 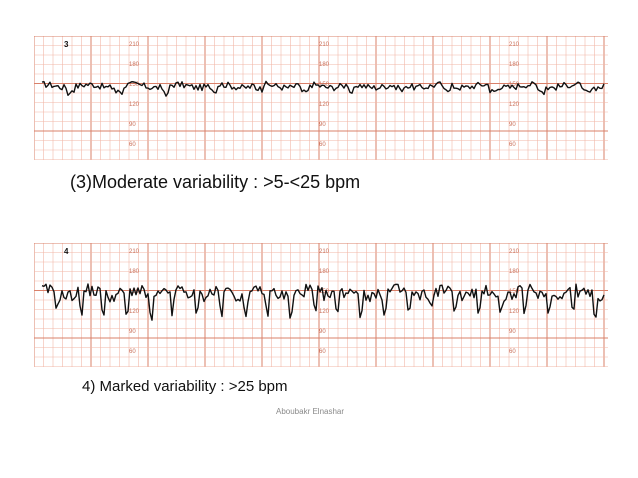 What do you see at coordinates (215, 182) in the screenshot?
I see `caption-moderate-variability: (3)Moderate variability : >5-<25 bpm` at bounding box center [215, 182].